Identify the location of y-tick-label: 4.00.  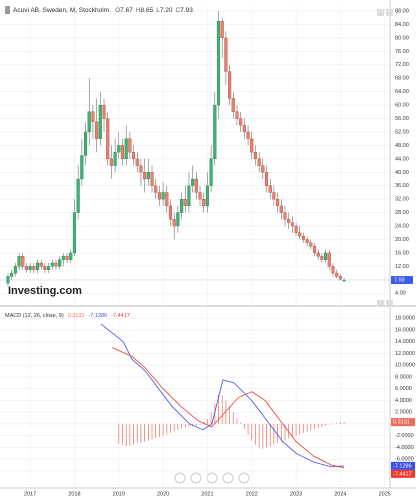
(400, 294).